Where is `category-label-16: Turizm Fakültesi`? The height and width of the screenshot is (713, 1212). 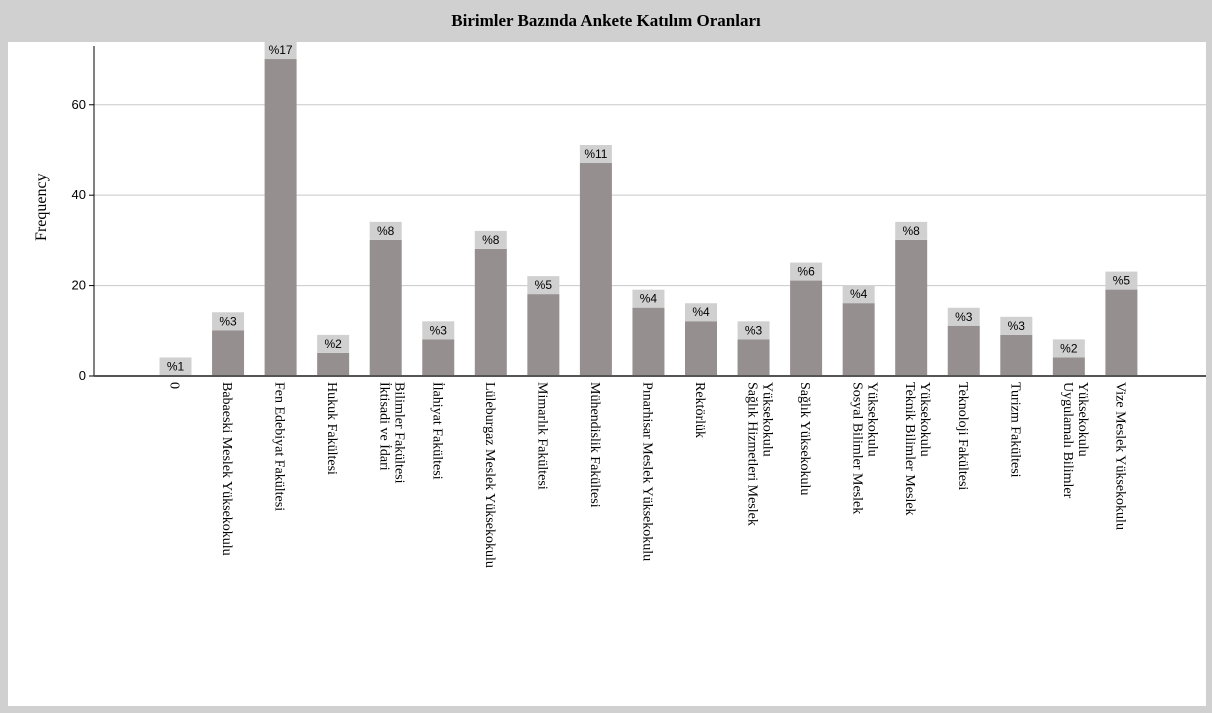
category-label-16: Turizm Fakültesi is located at coordinates (1014, 430).